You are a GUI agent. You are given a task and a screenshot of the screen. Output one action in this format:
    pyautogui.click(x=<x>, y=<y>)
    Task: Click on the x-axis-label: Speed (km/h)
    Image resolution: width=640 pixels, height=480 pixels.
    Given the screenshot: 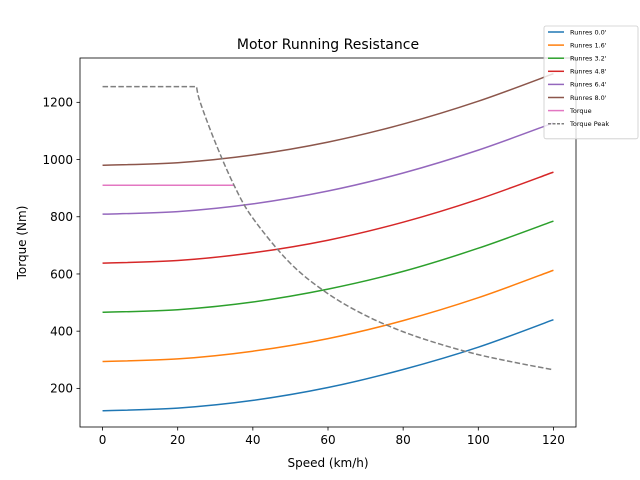 What is the action you would take?
    pyautogui.click(x=327, y=463)
    